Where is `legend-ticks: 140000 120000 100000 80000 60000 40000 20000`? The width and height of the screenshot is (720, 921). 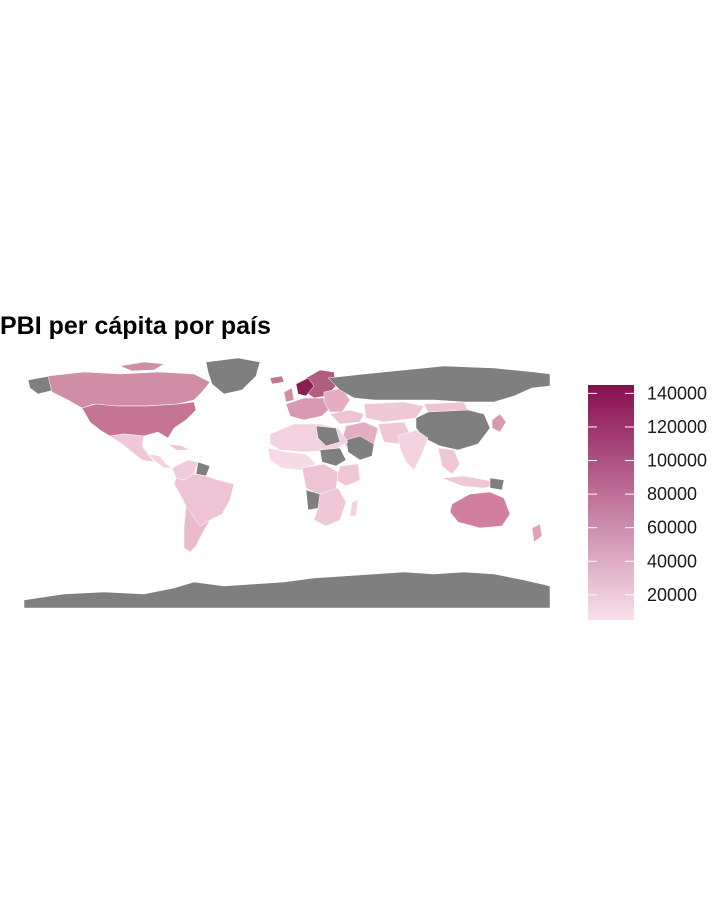 legend-ticks: 140000 120000 100000 80000 60000 40000 20000 is located at coordinates (647, 495).